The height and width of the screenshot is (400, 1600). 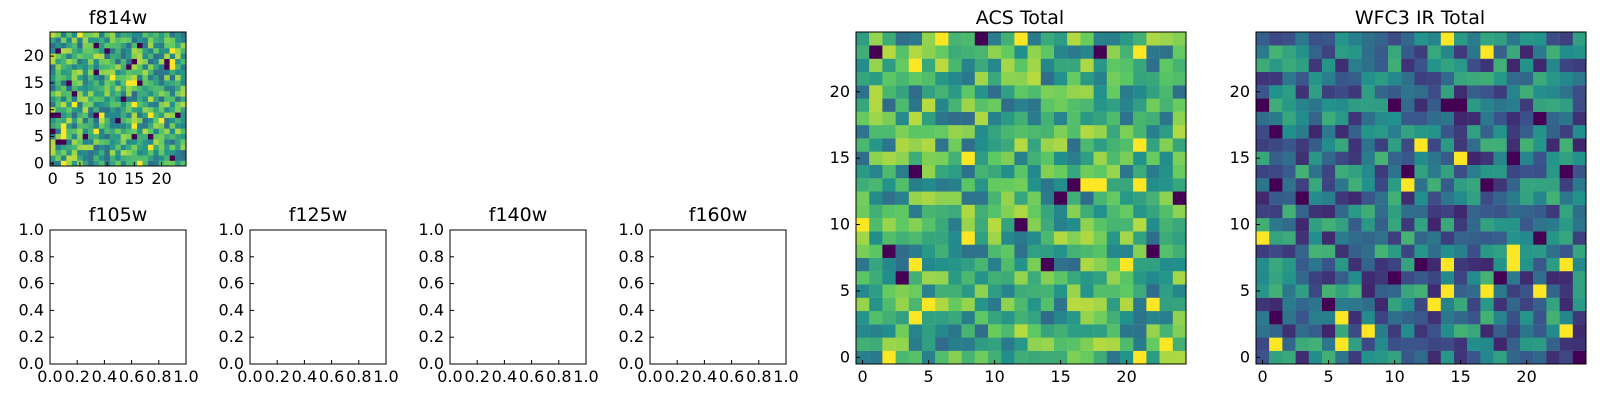 What do you see at coordinates (585, 376) in the screenshot?
I see `f140w-xtick-label: 1.0` at bounding box center [585, 376].